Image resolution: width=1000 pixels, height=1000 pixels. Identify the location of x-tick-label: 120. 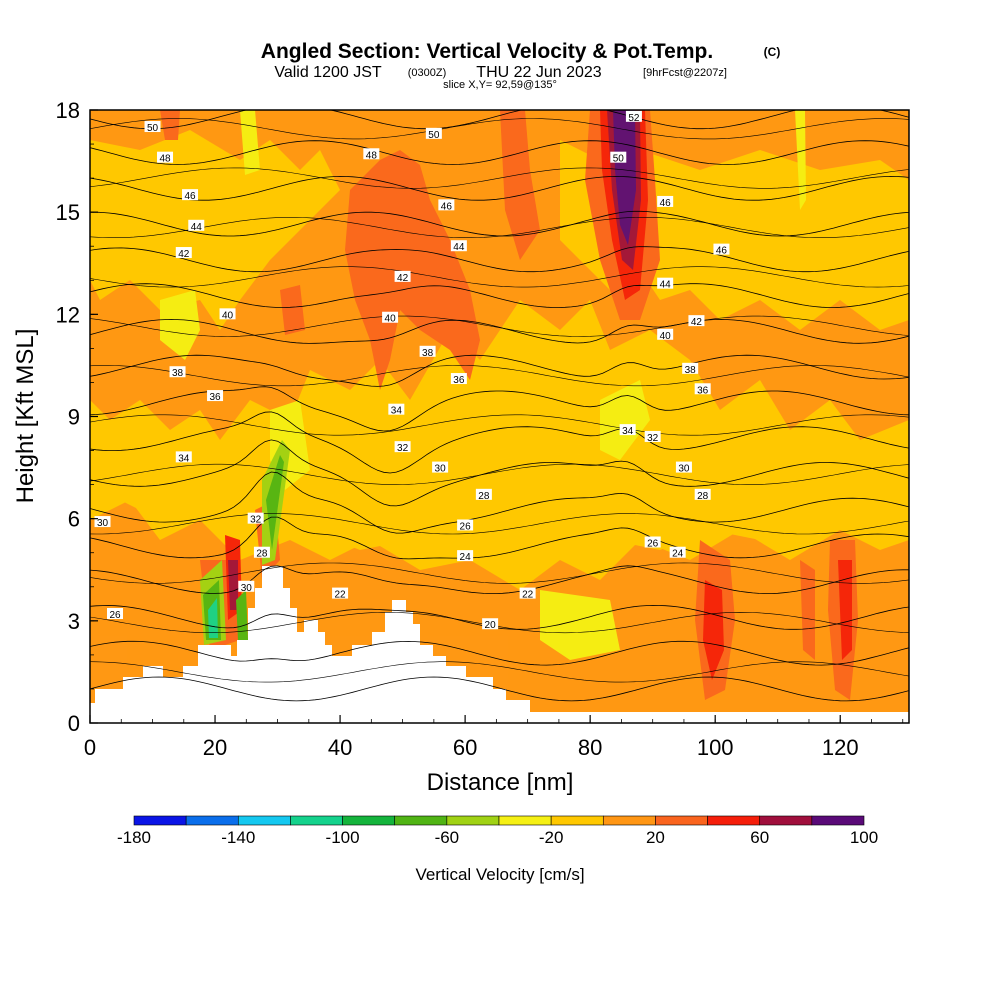
(840, 747).